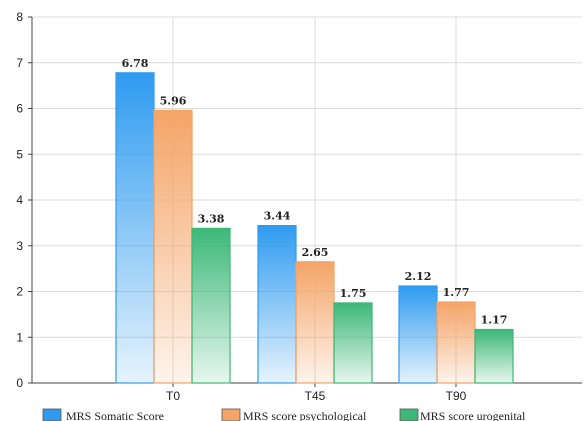 Image resolution: width=588 pixels, height=421 pixels. What do you see at coordinates (473, 415) in the screenshot?
I see `legend-label: MRS score urogenital` at bounding box center [473, 415].